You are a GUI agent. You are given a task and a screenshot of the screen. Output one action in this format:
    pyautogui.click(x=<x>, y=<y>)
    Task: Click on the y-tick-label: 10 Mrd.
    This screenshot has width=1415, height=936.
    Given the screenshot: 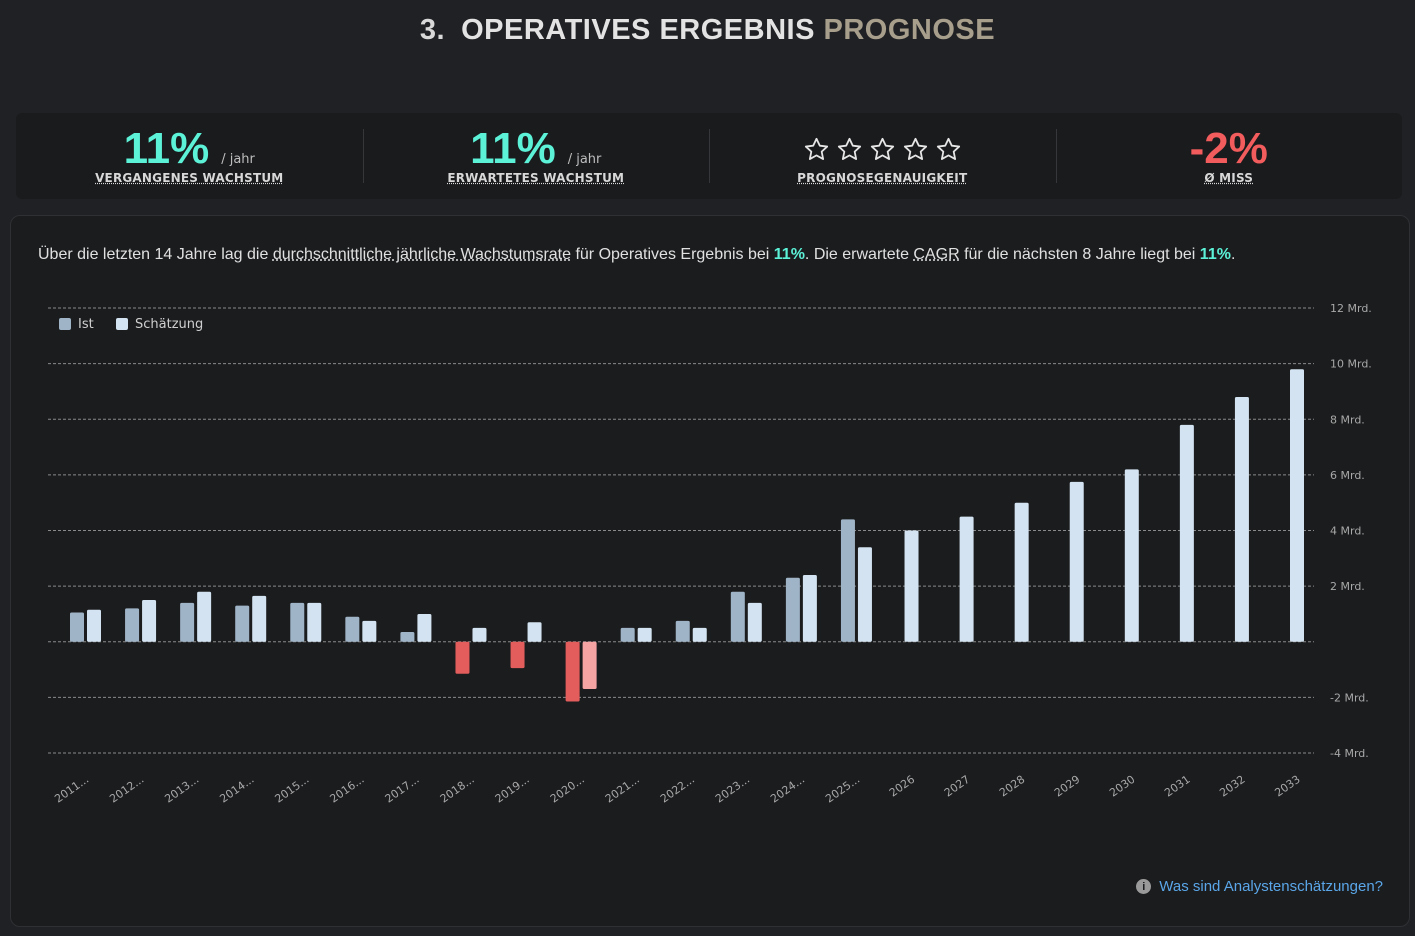 What is the action you would take?
    pyautogui.click(x=1351, y=364)
    